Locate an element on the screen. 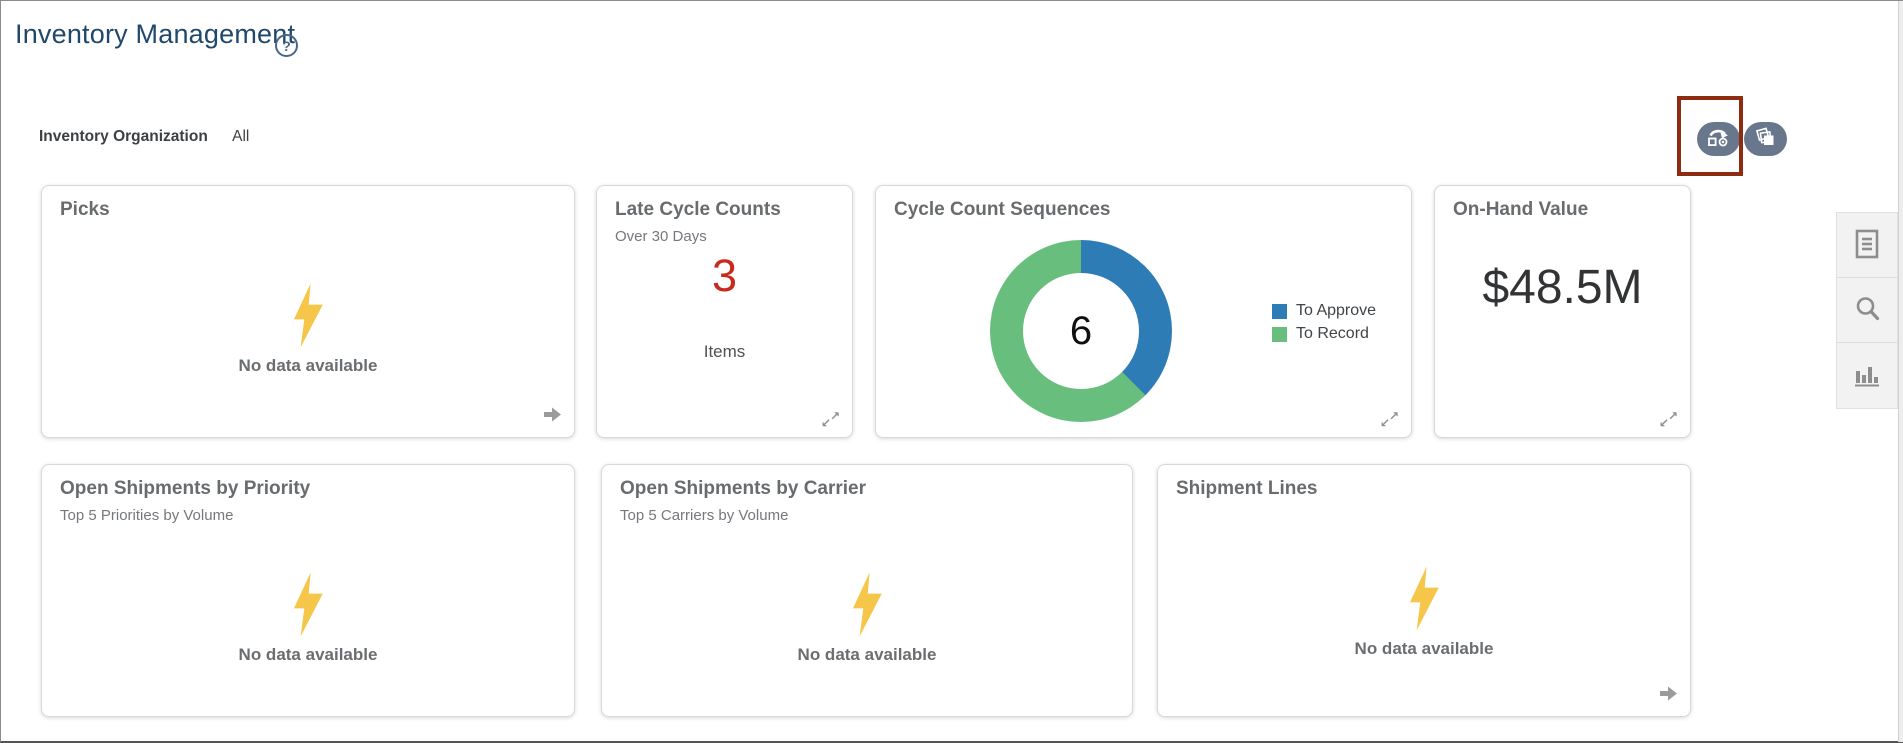 This screenshot has height=743, width=1903. legend-item: To Record is located at coordinates (1324, 334).